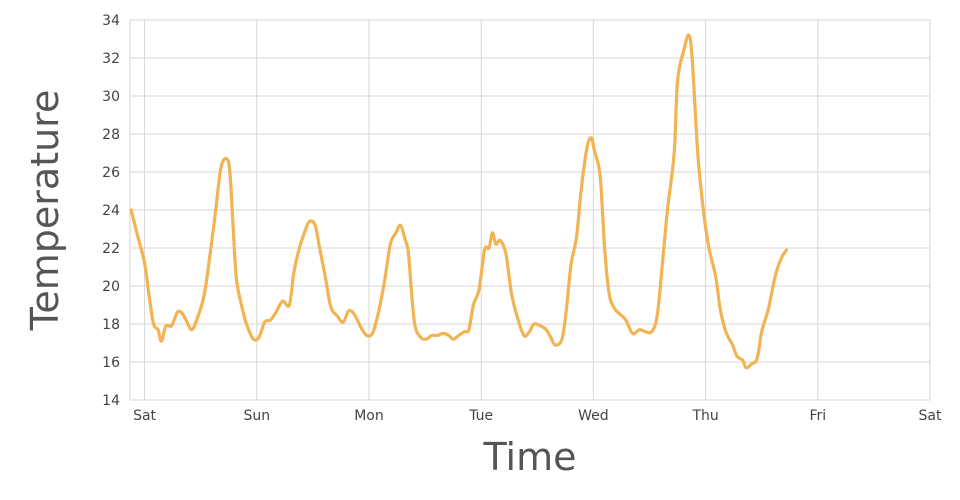 The width and height of the screenshot is (960, 500). Describe the element at coordinates (704, 416) in the screenshot. I see `x-tick-label: Thu` at that location.